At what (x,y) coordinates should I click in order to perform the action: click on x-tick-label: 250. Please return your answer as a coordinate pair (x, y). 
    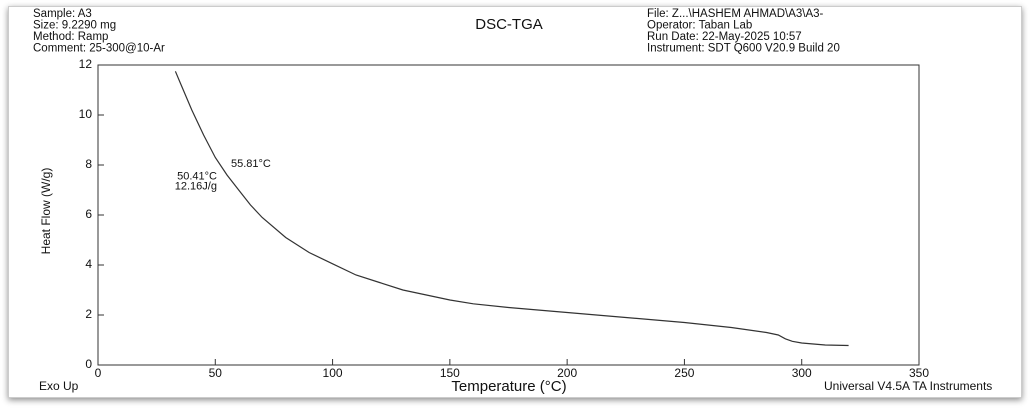
    Looking at the image, I should click on (684, 373).